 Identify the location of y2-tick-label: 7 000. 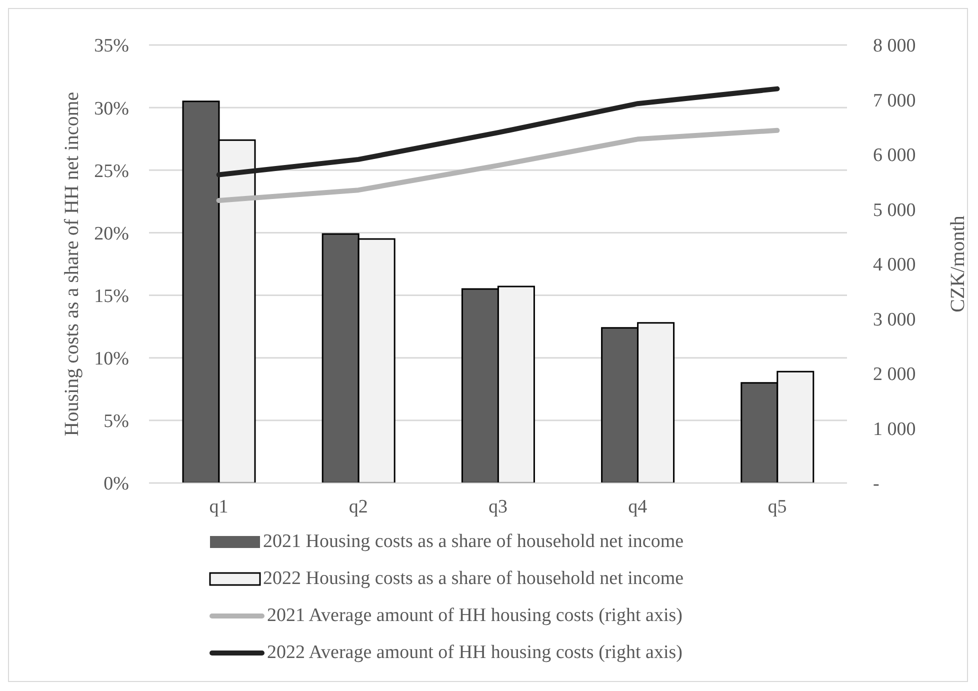
(894, 101).